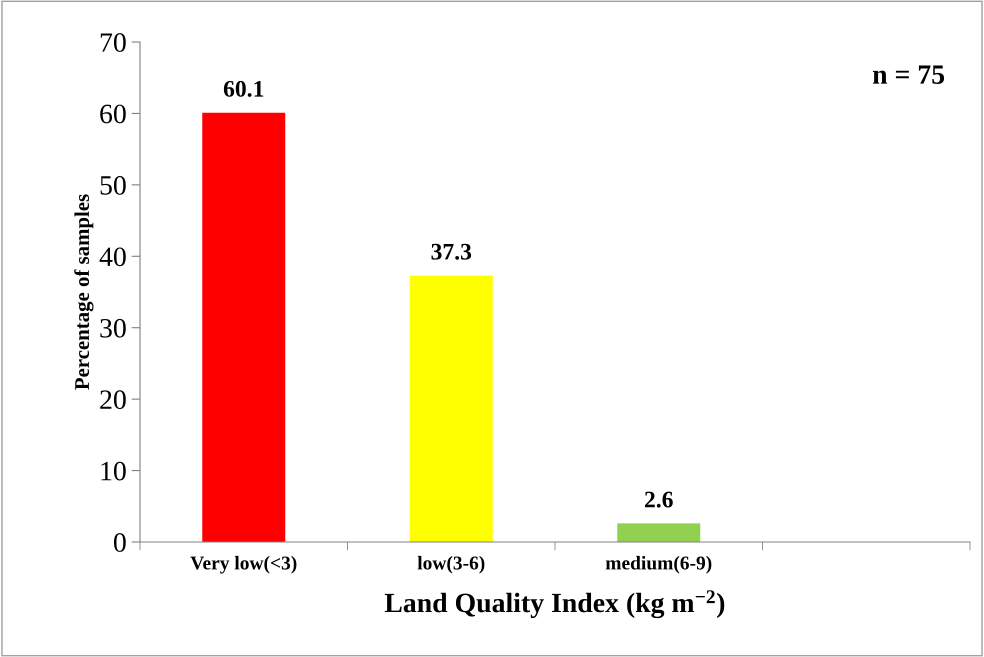 Image resolution: width=984 pixels, height=657 pixels. I want to click on data-label: 60.1, so click(244, 88).